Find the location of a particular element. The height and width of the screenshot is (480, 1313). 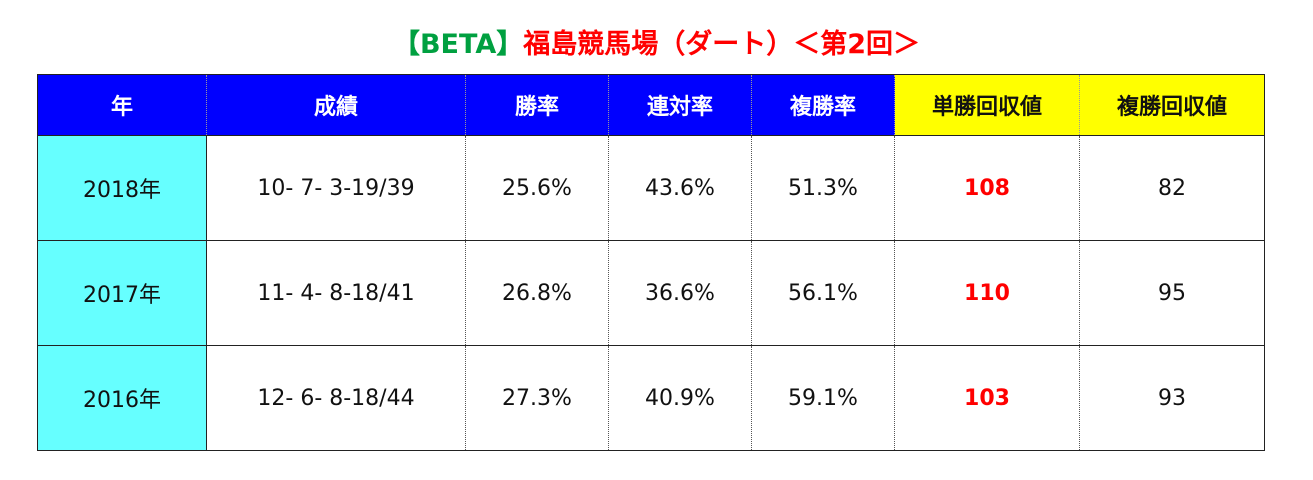

table-cell: 2017年 is located at coordinates (122, 293).